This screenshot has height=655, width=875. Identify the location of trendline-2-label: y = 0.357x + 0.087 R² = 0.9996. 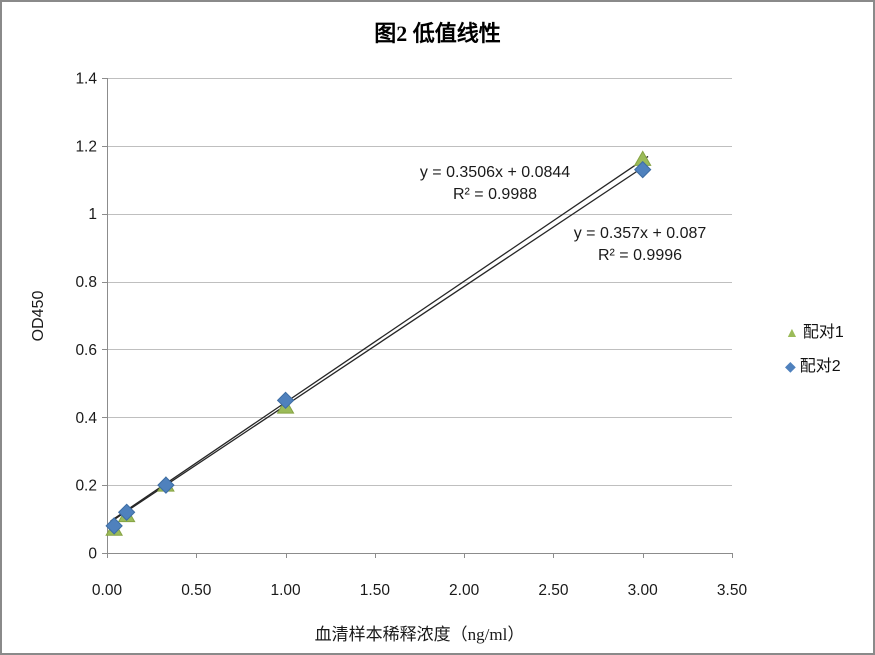
(640, 245).